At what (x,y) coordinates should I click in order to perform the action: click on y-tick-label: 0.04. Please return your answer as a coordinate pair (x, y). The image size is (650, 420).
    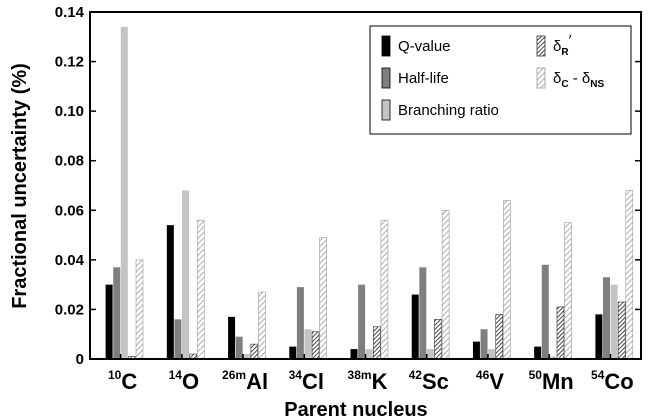
    Looking at the image, I should click on (70, 260).